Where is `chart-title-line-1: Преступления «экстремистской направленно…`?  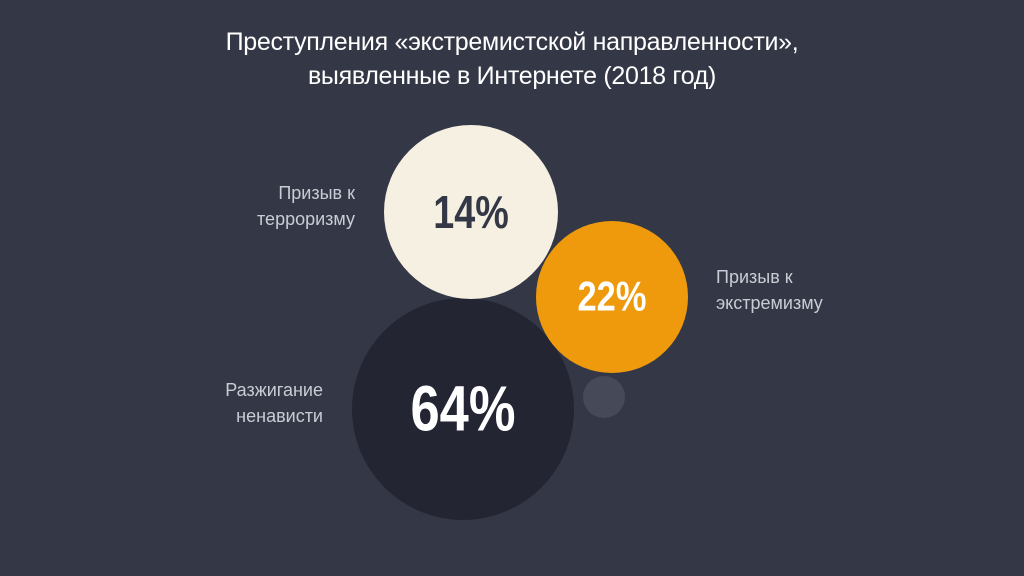
chart-title-line-1: Преступления «экстремистской направленно… is located at coordinates (512, 42).